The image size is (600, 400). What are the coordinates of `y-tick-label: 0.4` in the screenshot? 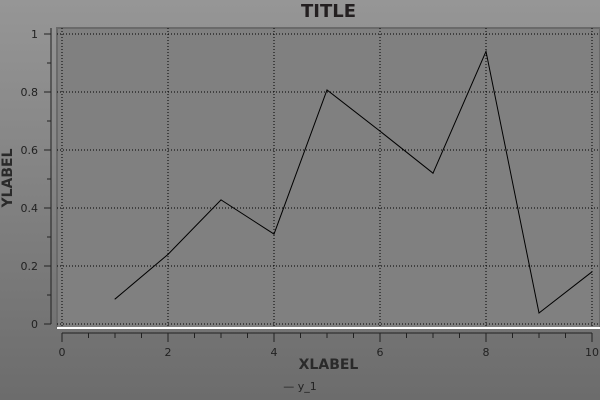 It's located at (30, 208).